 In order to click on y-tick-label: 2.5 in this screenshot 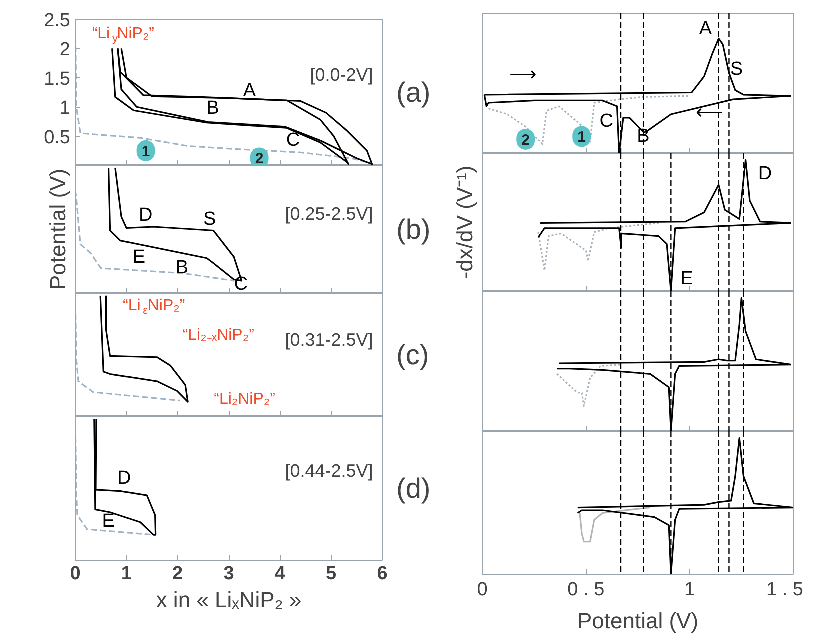, I will do `click(57, 21)`.